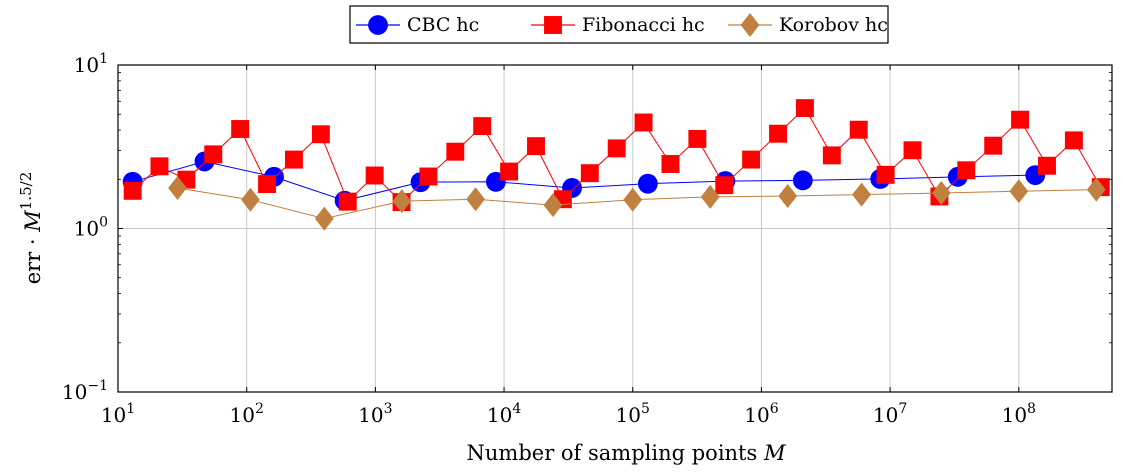 This screenshot has height=475, width=1123. What do you see at coordinates (91, 64) in the screenshot?
I see `y-tick-label: 10¹` at bounding box center [91, 64].